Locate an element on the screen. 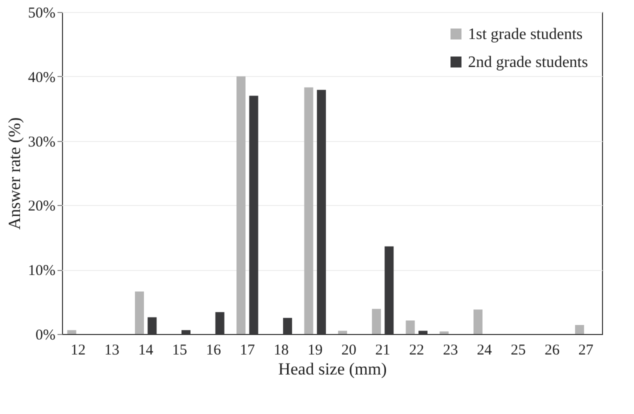 Image resolution: width=634 pixels, height=414 pixels. x-tick-label: 18 is located at coordinates (281, 350).